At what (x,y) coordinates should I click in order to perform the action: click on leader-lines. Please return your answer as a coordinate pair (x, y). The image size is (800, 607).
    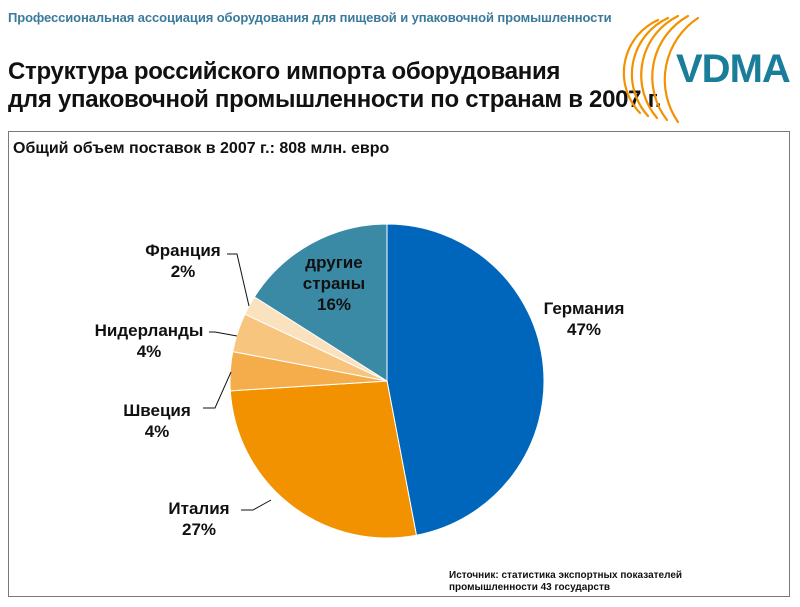
    Looking at the image, I should click on (237, 382).